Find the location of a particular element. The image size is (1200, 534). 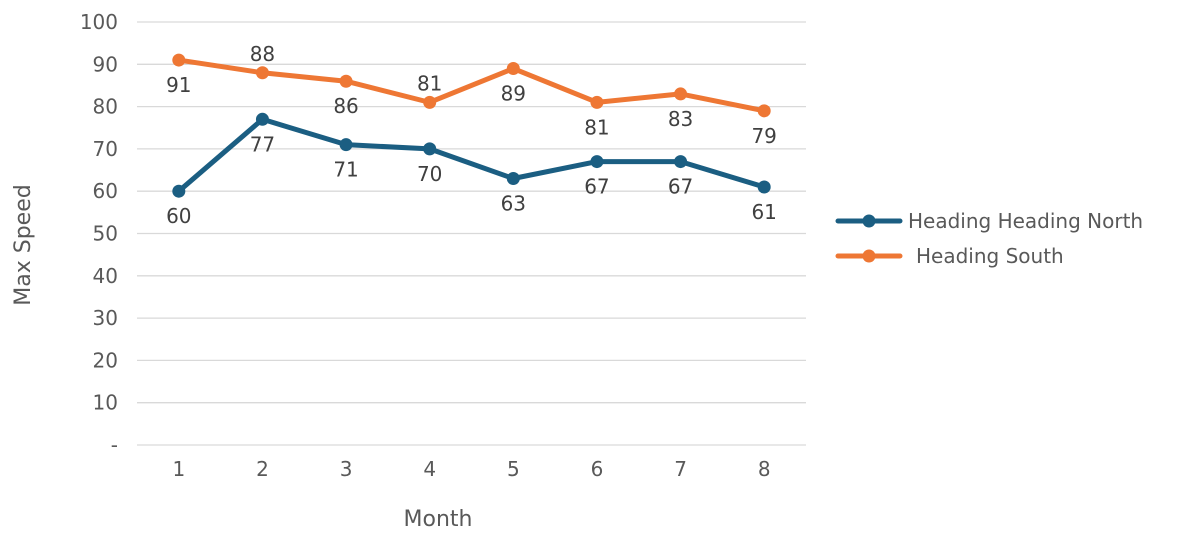

y-tick-label: - is located at coordinates (114, 445).